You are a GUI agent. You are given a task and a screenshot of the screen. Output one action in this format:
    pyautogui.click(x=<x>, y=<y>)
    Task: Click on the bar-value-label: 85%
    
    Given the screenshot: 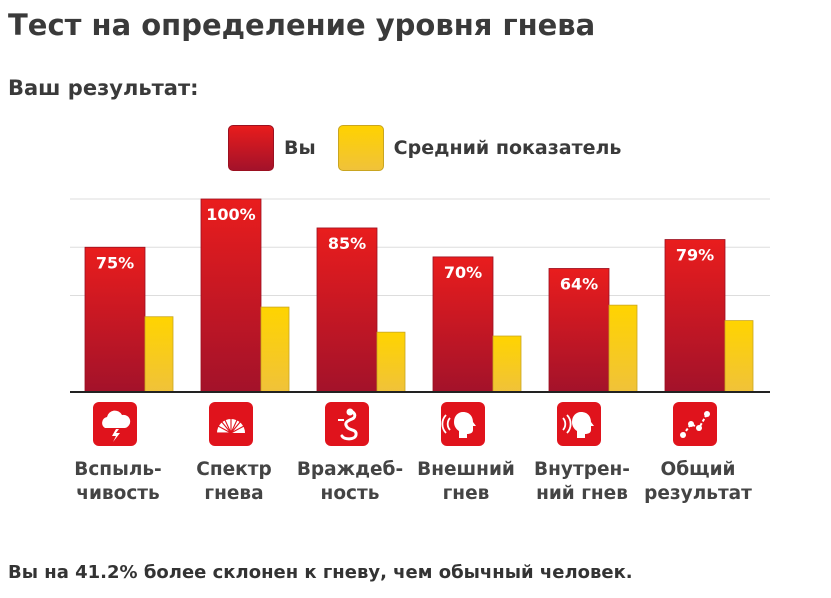 What is the action you would take?
    pyautogui.click(x=347, y=243)
    